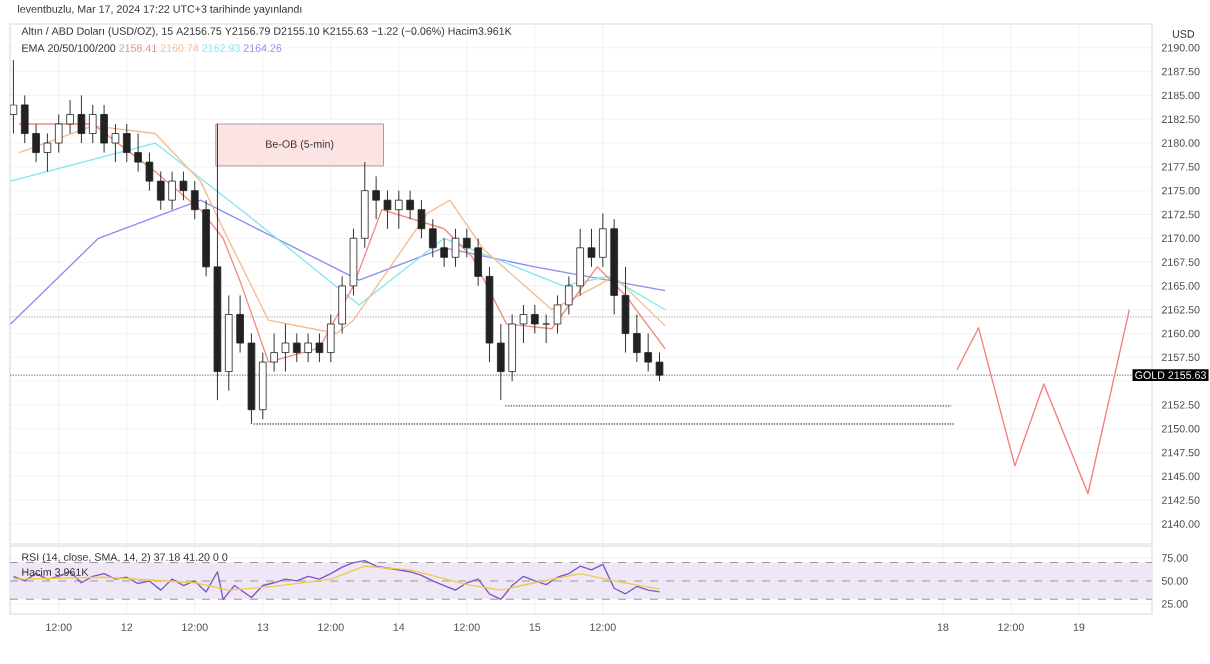  I want to click on candlestick, so click(14, 96).